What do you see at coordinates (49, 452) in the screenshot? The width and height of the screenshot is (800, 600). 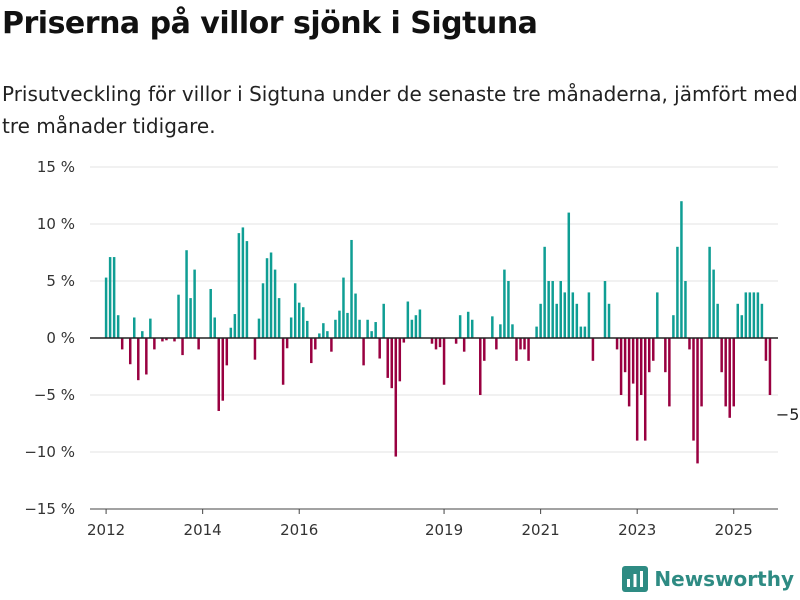 I see `y-tick-label: −10 %` at bounding box center [49, 452].